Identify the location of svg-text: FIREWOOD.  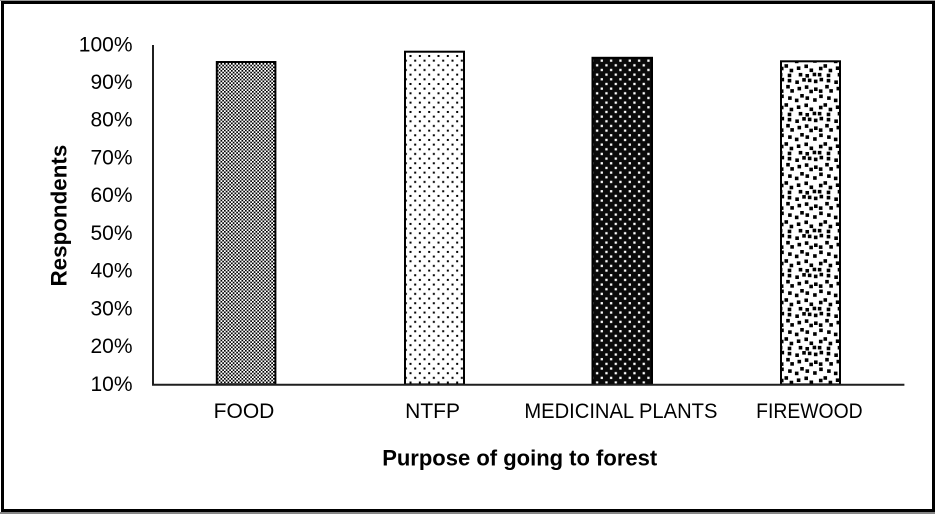
(809, 411).